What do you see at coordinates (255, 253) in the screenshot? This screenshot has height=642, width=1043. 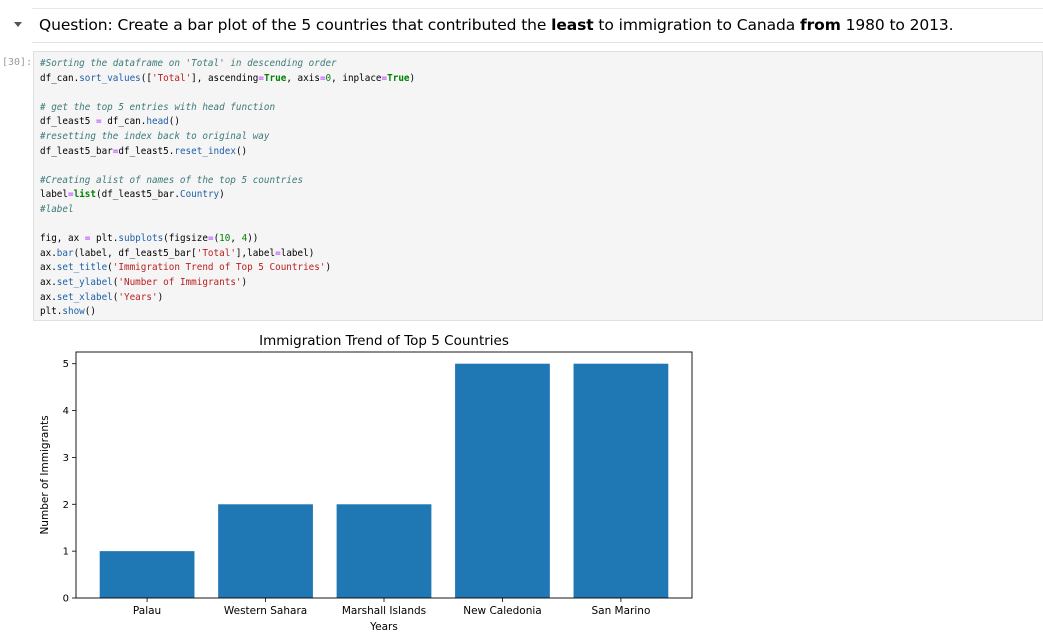 I see `code-token: ],label` at bounding box center [255, 253].